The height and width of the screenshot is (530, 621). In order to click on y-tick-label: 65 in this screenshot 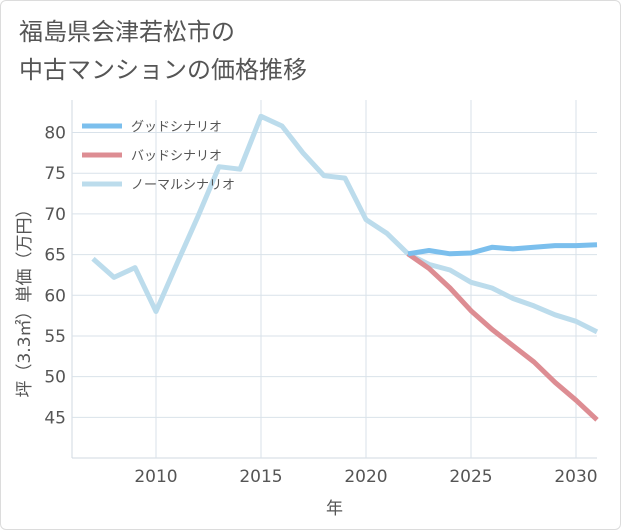, I will do `click(55, 256)`.